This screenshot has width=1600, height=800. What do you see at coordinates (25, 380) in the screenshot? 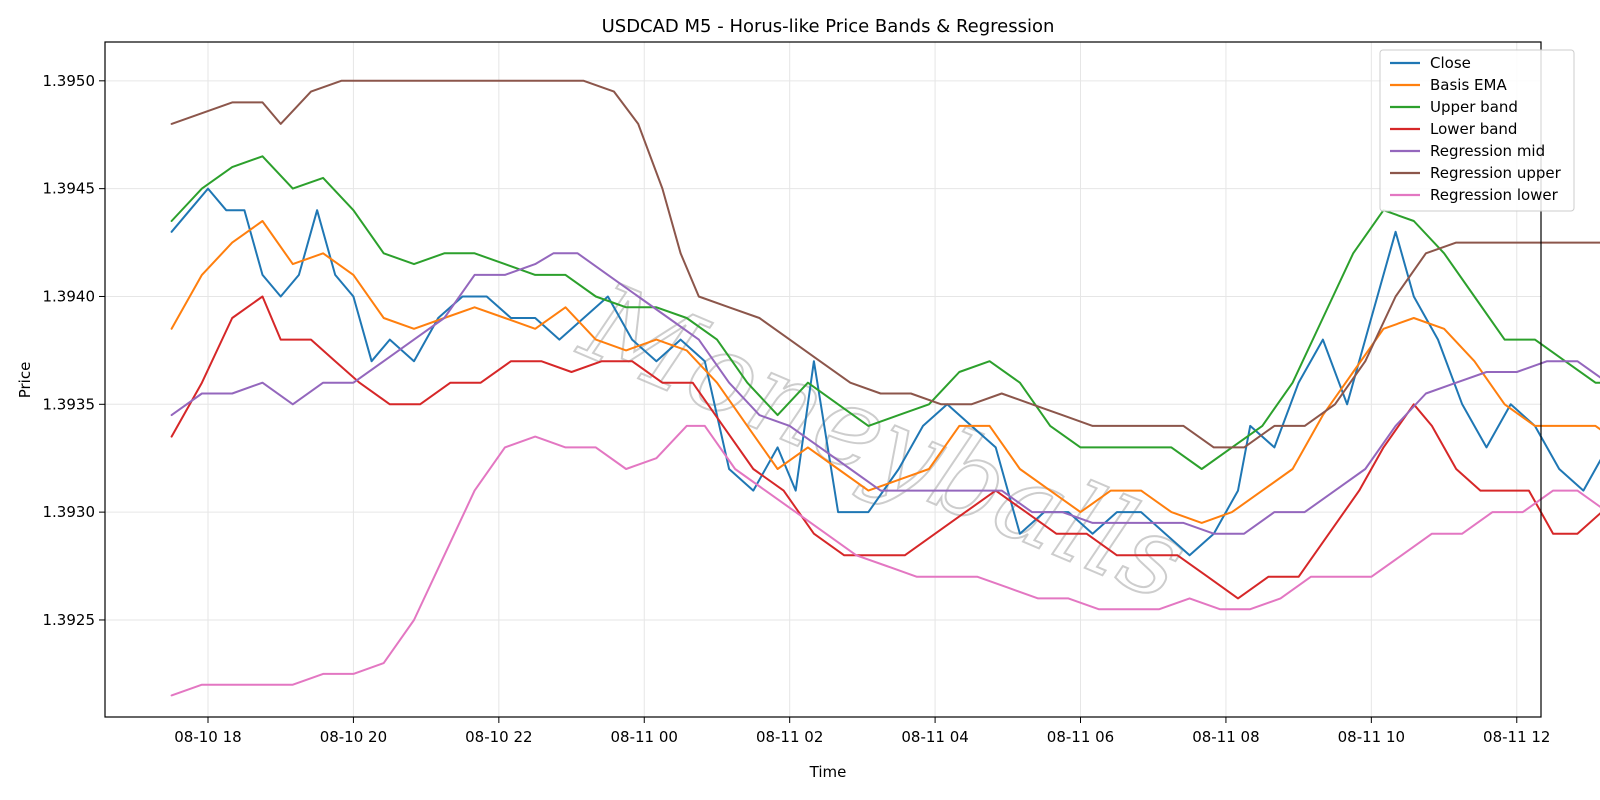
I see `y-axis-label: Price` at bounding box center [25, 380].